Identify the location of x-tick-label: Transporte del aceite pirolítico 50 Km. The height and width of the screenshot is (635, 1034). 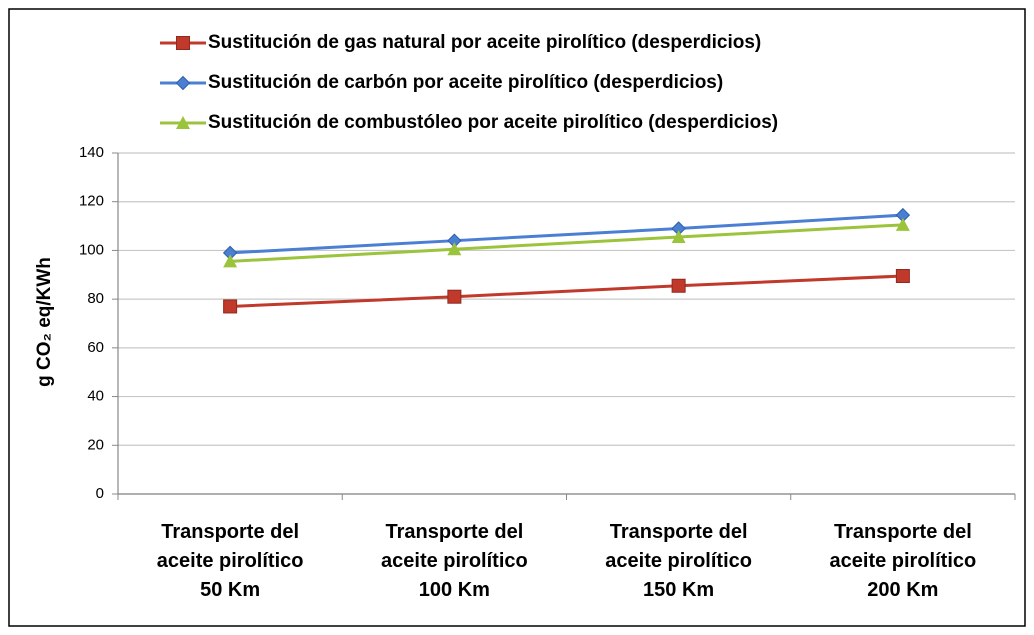
(230, 561).